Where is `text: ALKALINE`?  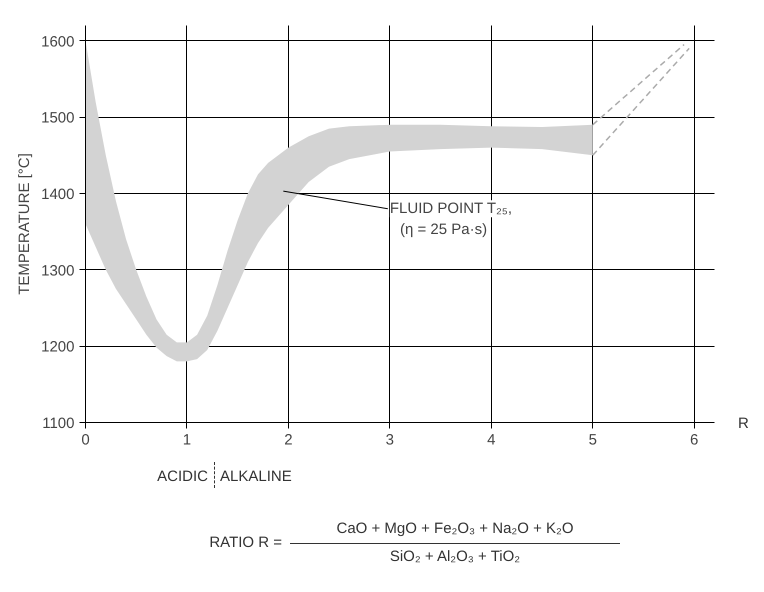
text: ALKALINE is located at coordinates (256, 477).